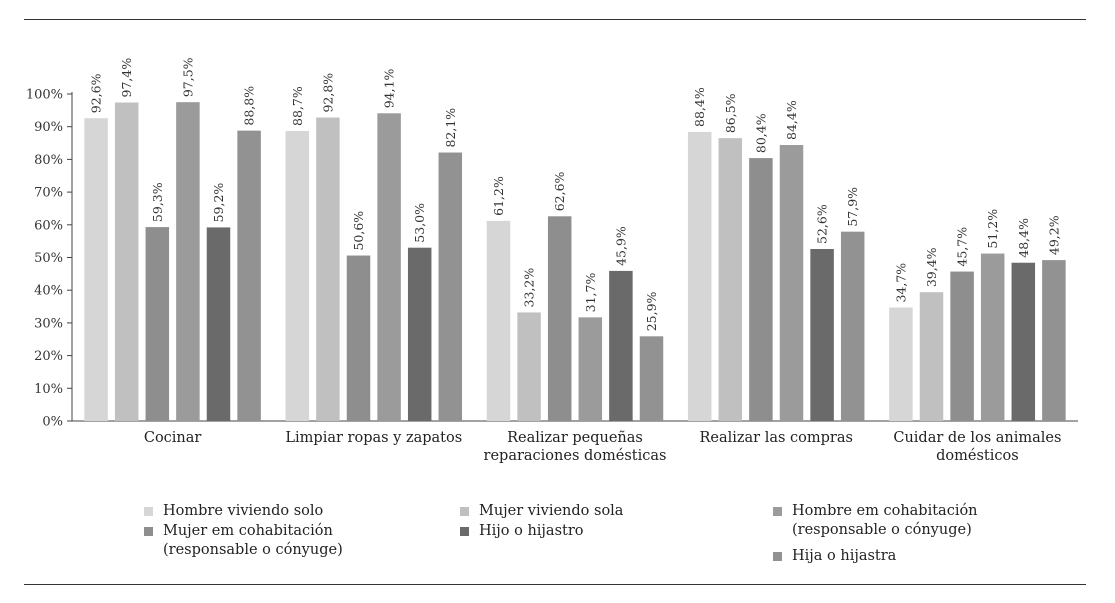 The height and width of the screenshot is (603, 1115). What do you see at coordinates (760, 133) in the screenshot?
I see `data-label: 80,4%` at bounding box center [760, 133].